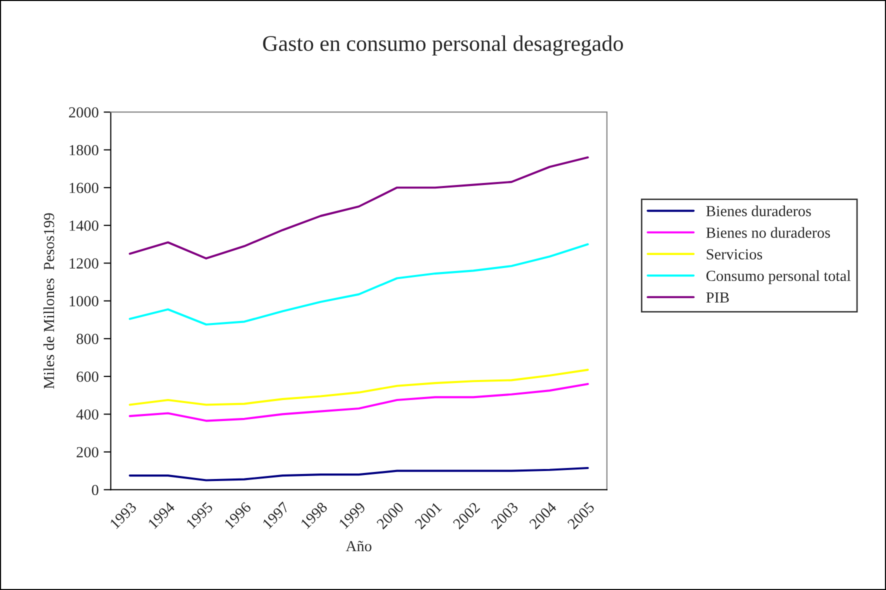  I want to click on y-tick-label: 1400, so click(84, 225).